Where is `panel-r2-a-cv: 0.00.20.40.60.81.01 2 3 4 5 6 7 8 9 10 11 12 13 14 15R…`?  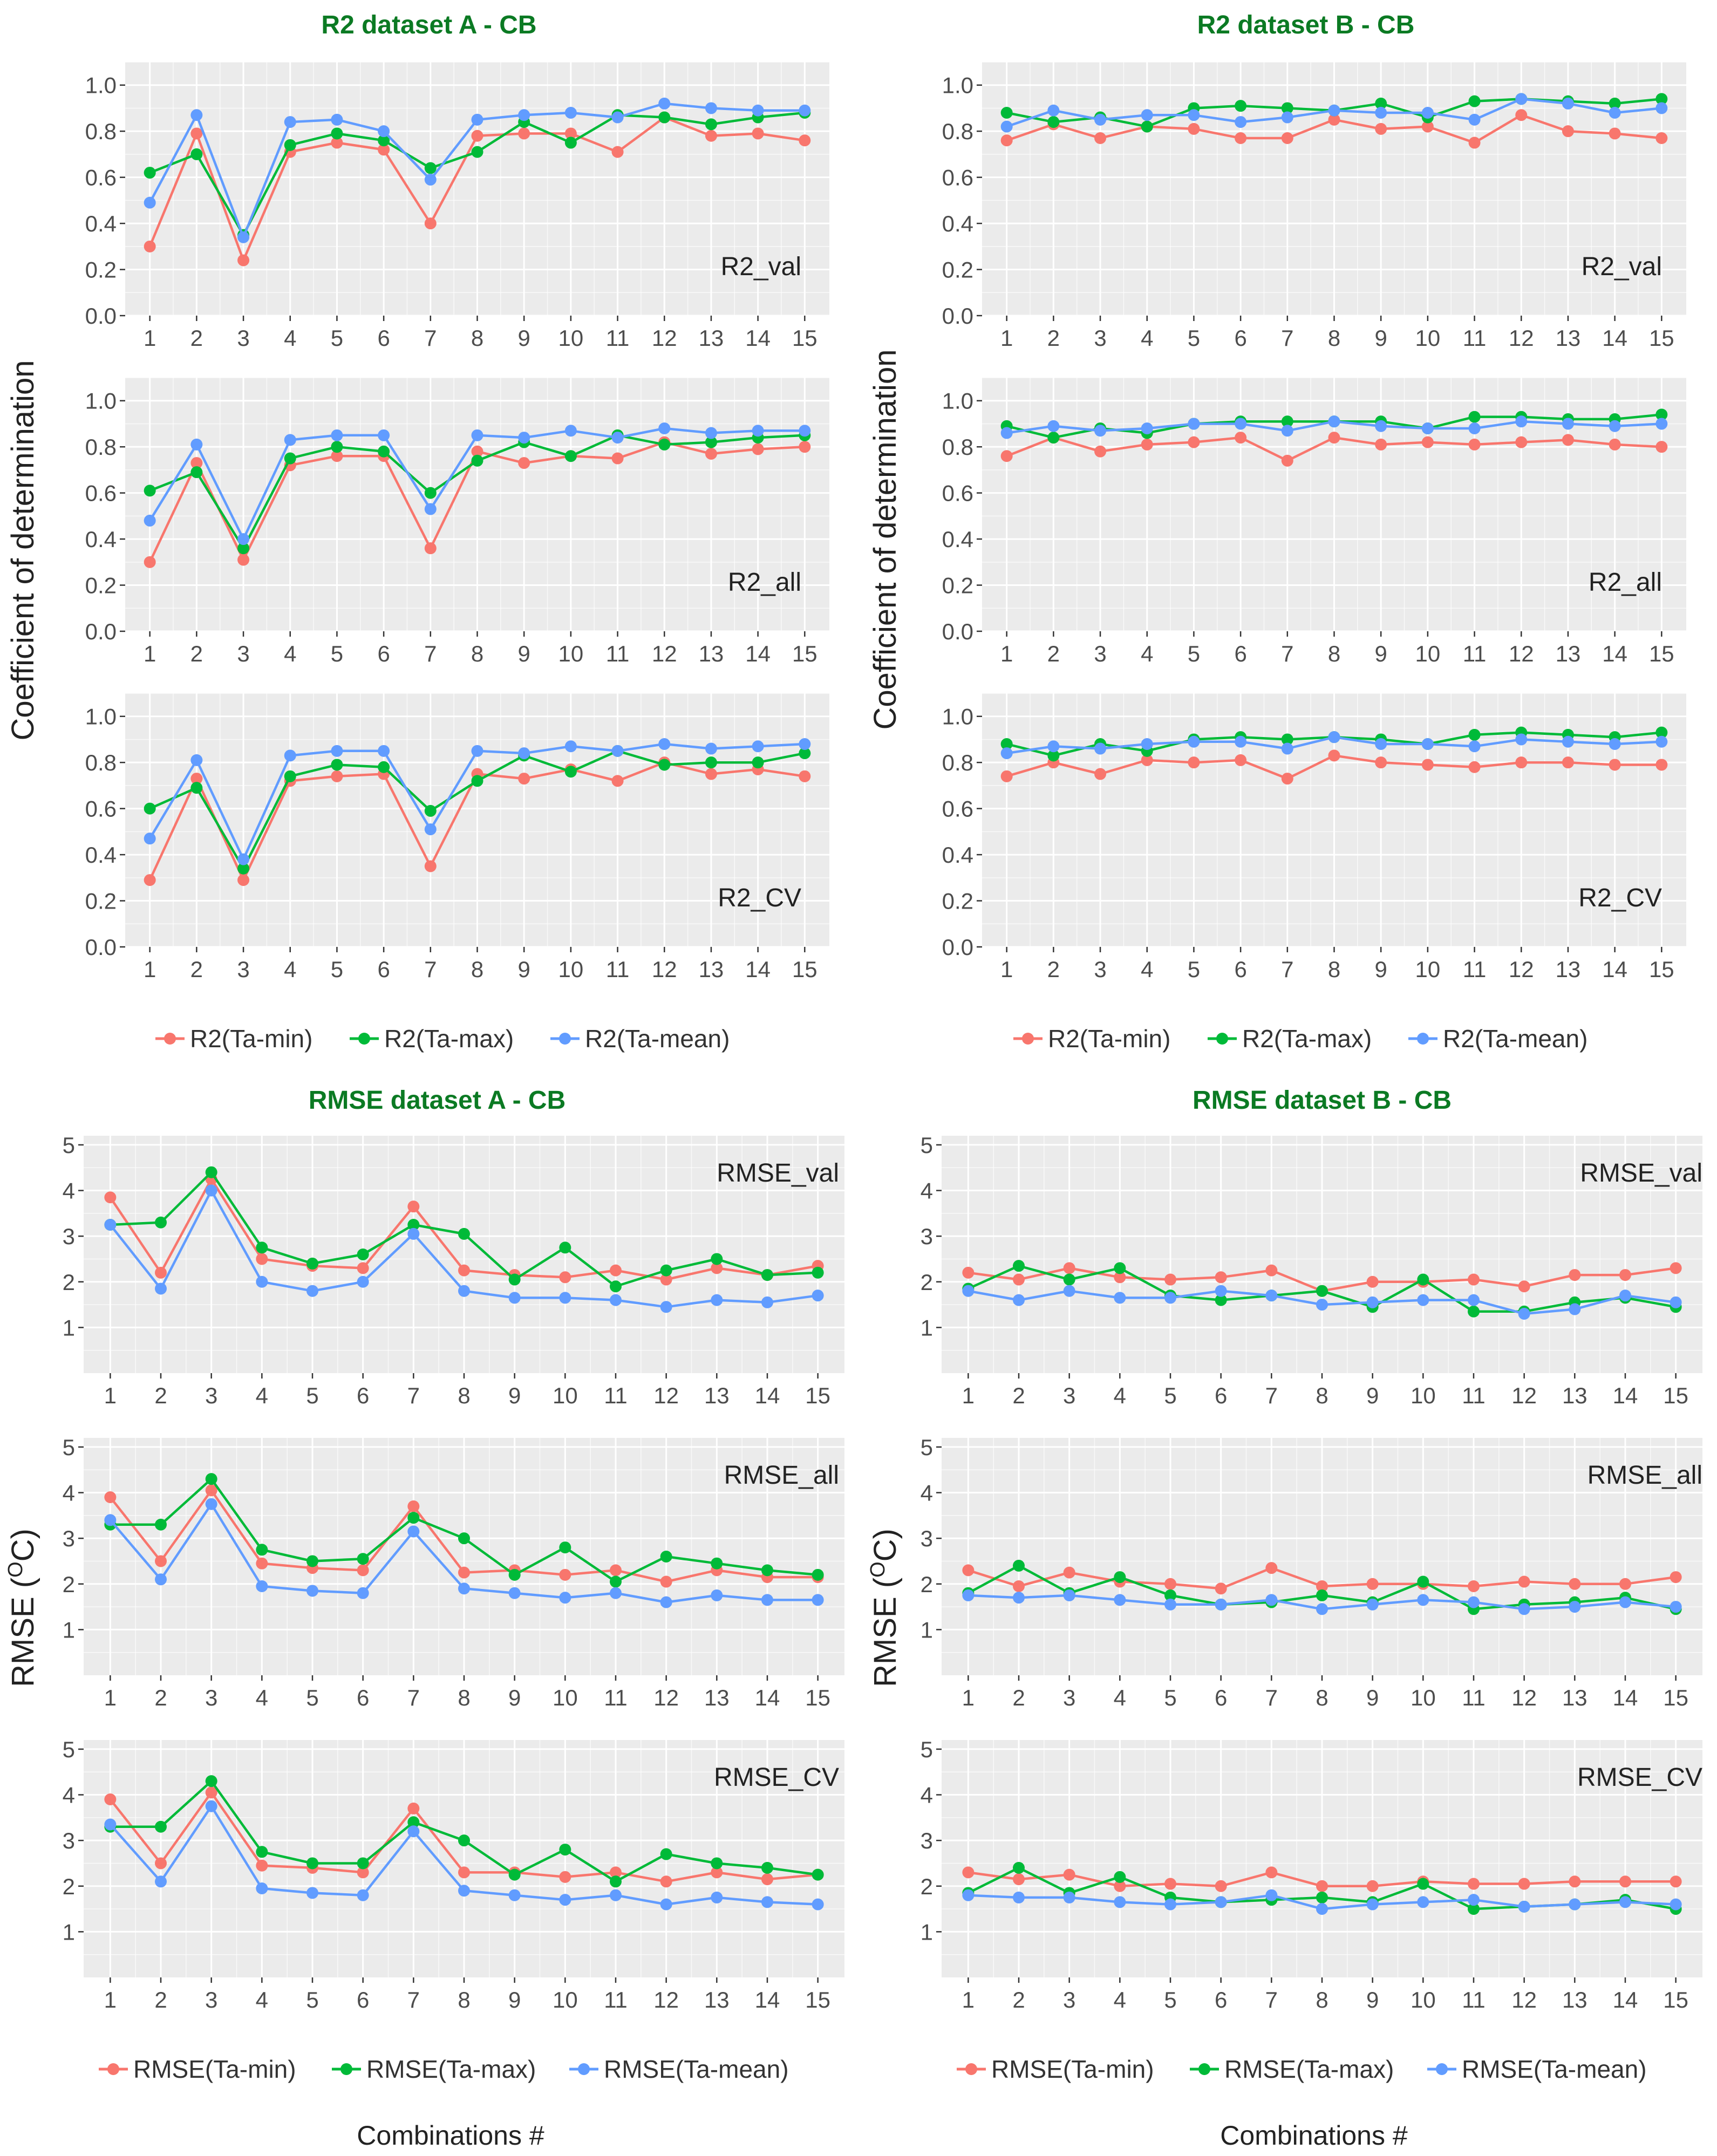
panel-r2-a-cv: 0.00.20.40.60.81.01 2 3 4 5 6 7 8 9 10 11 12 13 14 15R… is located at coordinates (457, 837).